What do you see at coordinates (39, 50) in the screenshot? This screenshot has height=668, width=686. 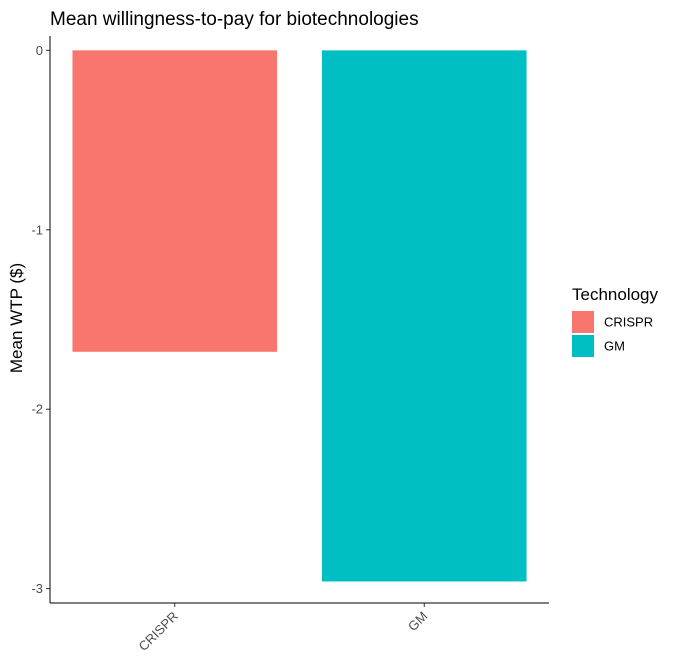 I see `y-tick-label: 0` at bounding box center [39, 50].